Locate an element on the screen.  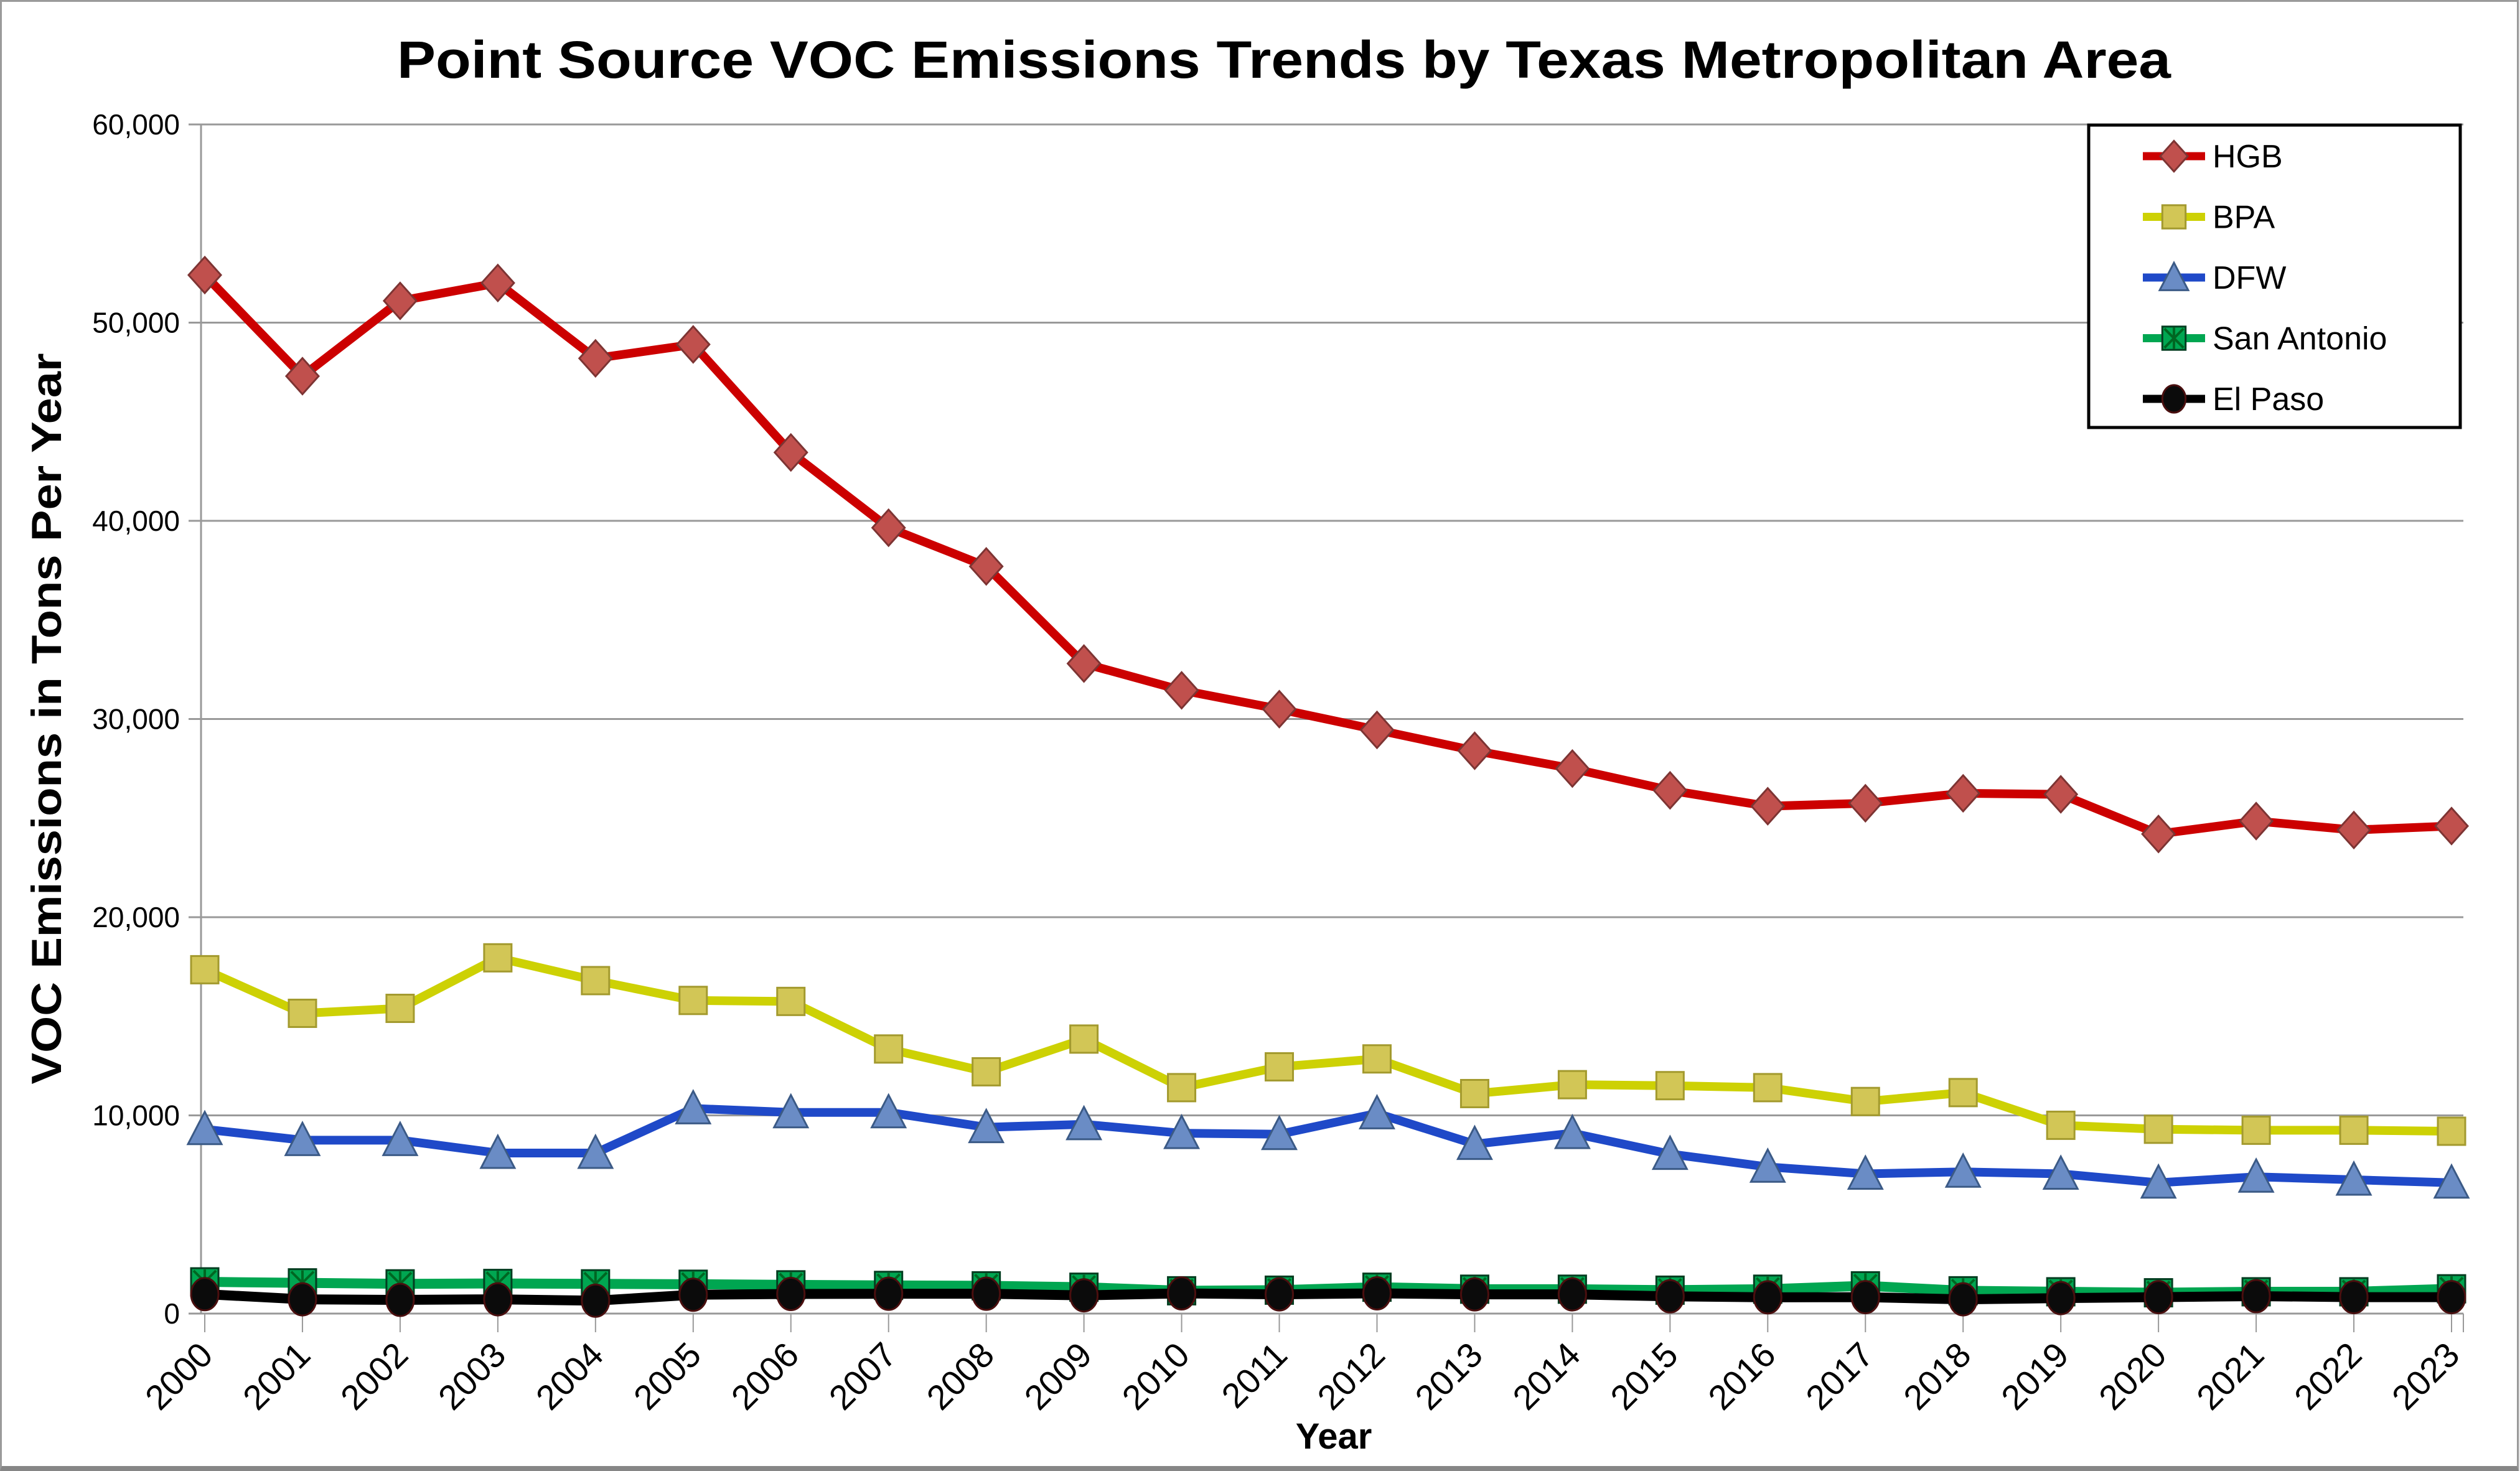
x-tick-label: 2014 is located at coordinates (1547, 1376).